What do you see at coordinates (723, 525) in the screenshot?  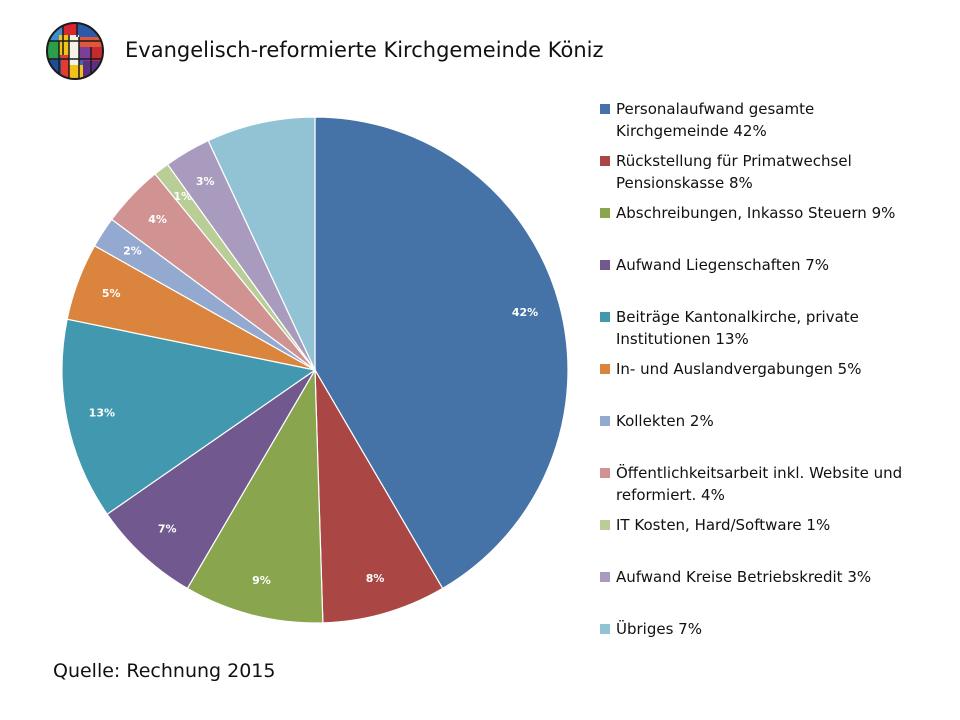 I see `legend-label: IT Kosten, Hard/Software 1%` at bounding box center [723, 525].